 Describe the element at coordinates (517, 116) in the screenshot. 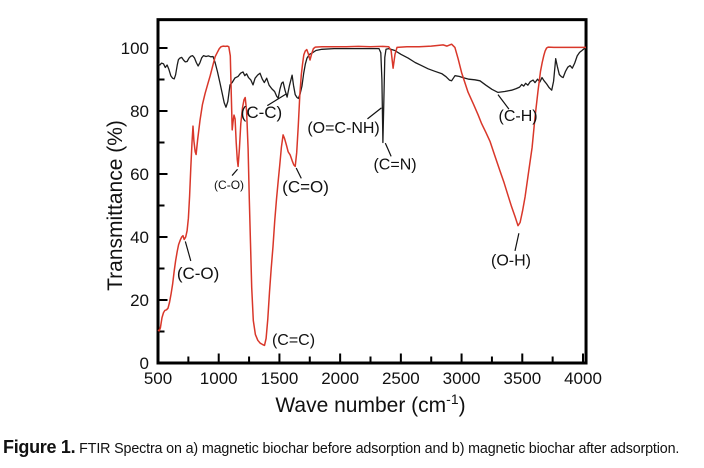

I see `annotation-c-h: (C-H)` at that location.